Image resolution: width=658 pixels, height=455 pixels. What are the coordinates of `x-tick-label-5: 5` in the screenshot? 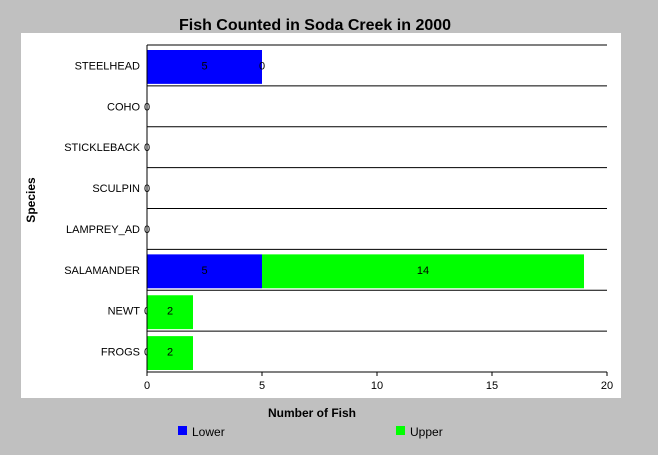 It's located at (262, 386).